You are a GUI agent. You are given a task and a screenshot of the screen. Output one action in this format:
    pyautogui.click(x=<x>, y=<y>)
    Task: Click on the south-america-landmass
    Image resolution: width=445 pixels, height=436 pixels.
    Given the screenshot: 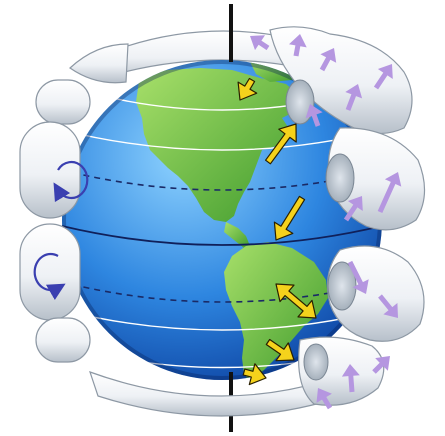 What is the action you would take?
    pyautogui.click(x=276, y=311)
    